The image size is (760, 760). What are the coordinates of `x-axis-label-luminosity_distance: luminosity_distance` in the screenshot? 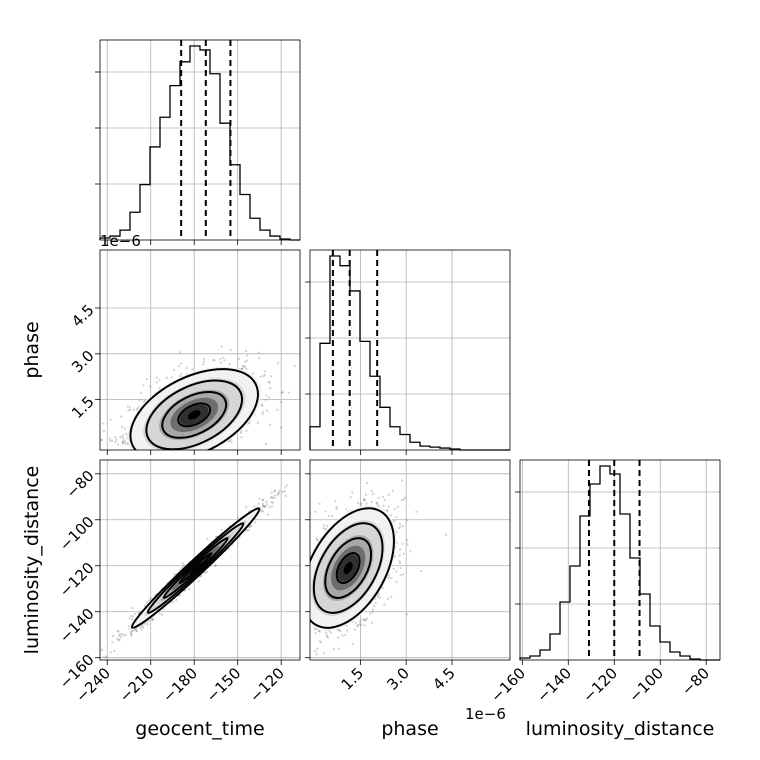 It's located at (620, 729).